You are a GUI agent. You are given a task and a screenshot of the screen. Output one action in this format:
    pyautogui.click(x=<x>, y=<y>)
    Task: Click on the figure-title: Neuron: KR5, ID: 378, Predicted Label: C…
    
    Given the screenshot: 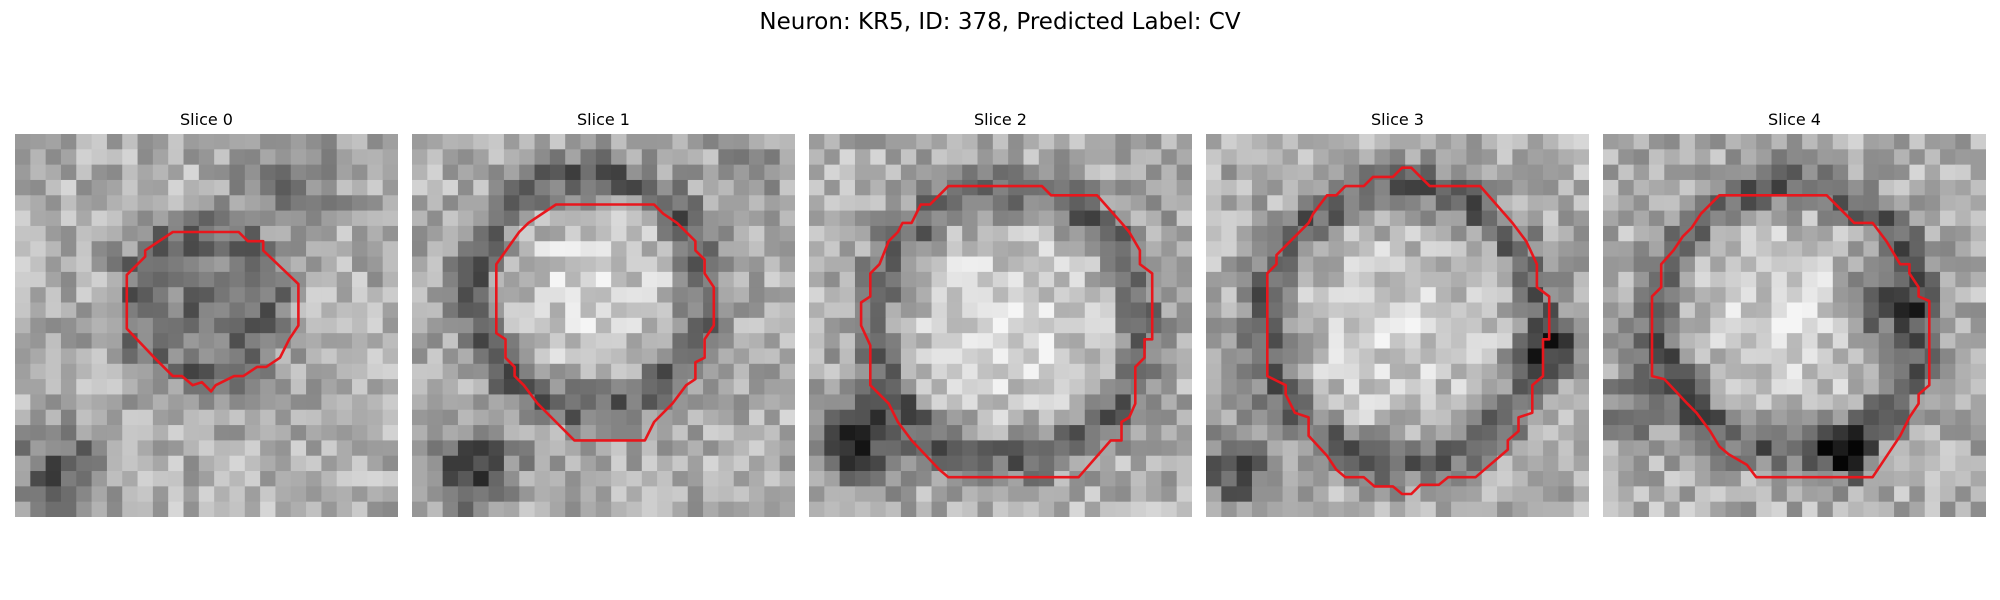 What is the action you would take?
    pyautogui.click(x=1000, y=22)
    